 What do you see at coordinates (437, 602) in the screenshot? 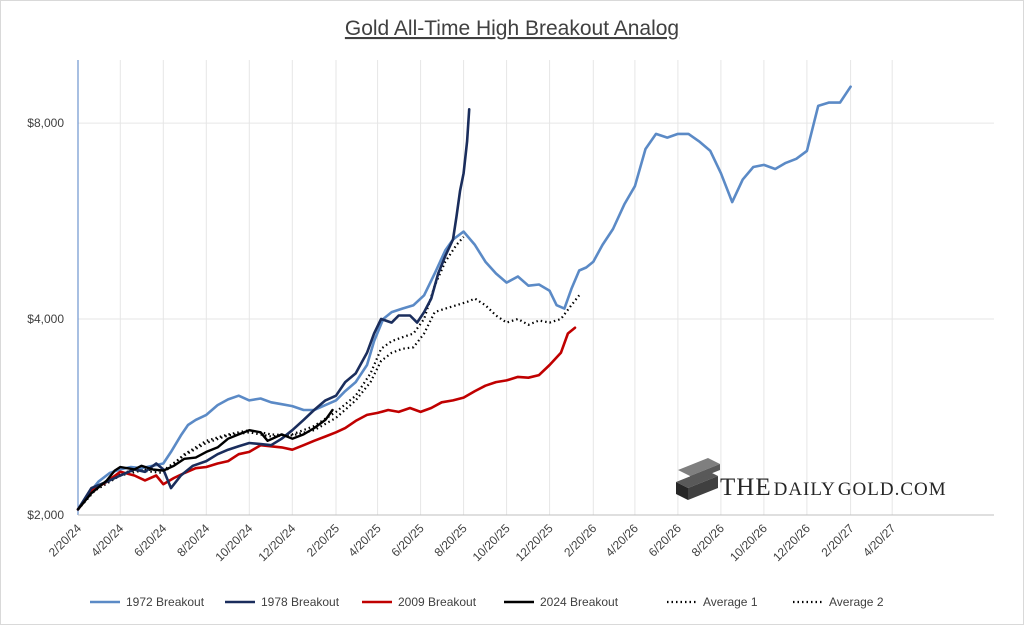
I see `legend-label: 2009 Breakout` at bounding box center [437, 602].